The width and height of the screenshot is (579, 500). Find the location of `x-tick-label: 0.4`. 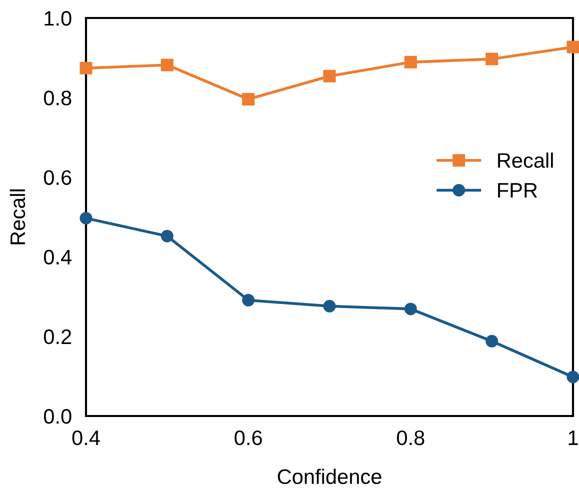

x-tick-label: 0.4 is located at coordinates (86, 438).